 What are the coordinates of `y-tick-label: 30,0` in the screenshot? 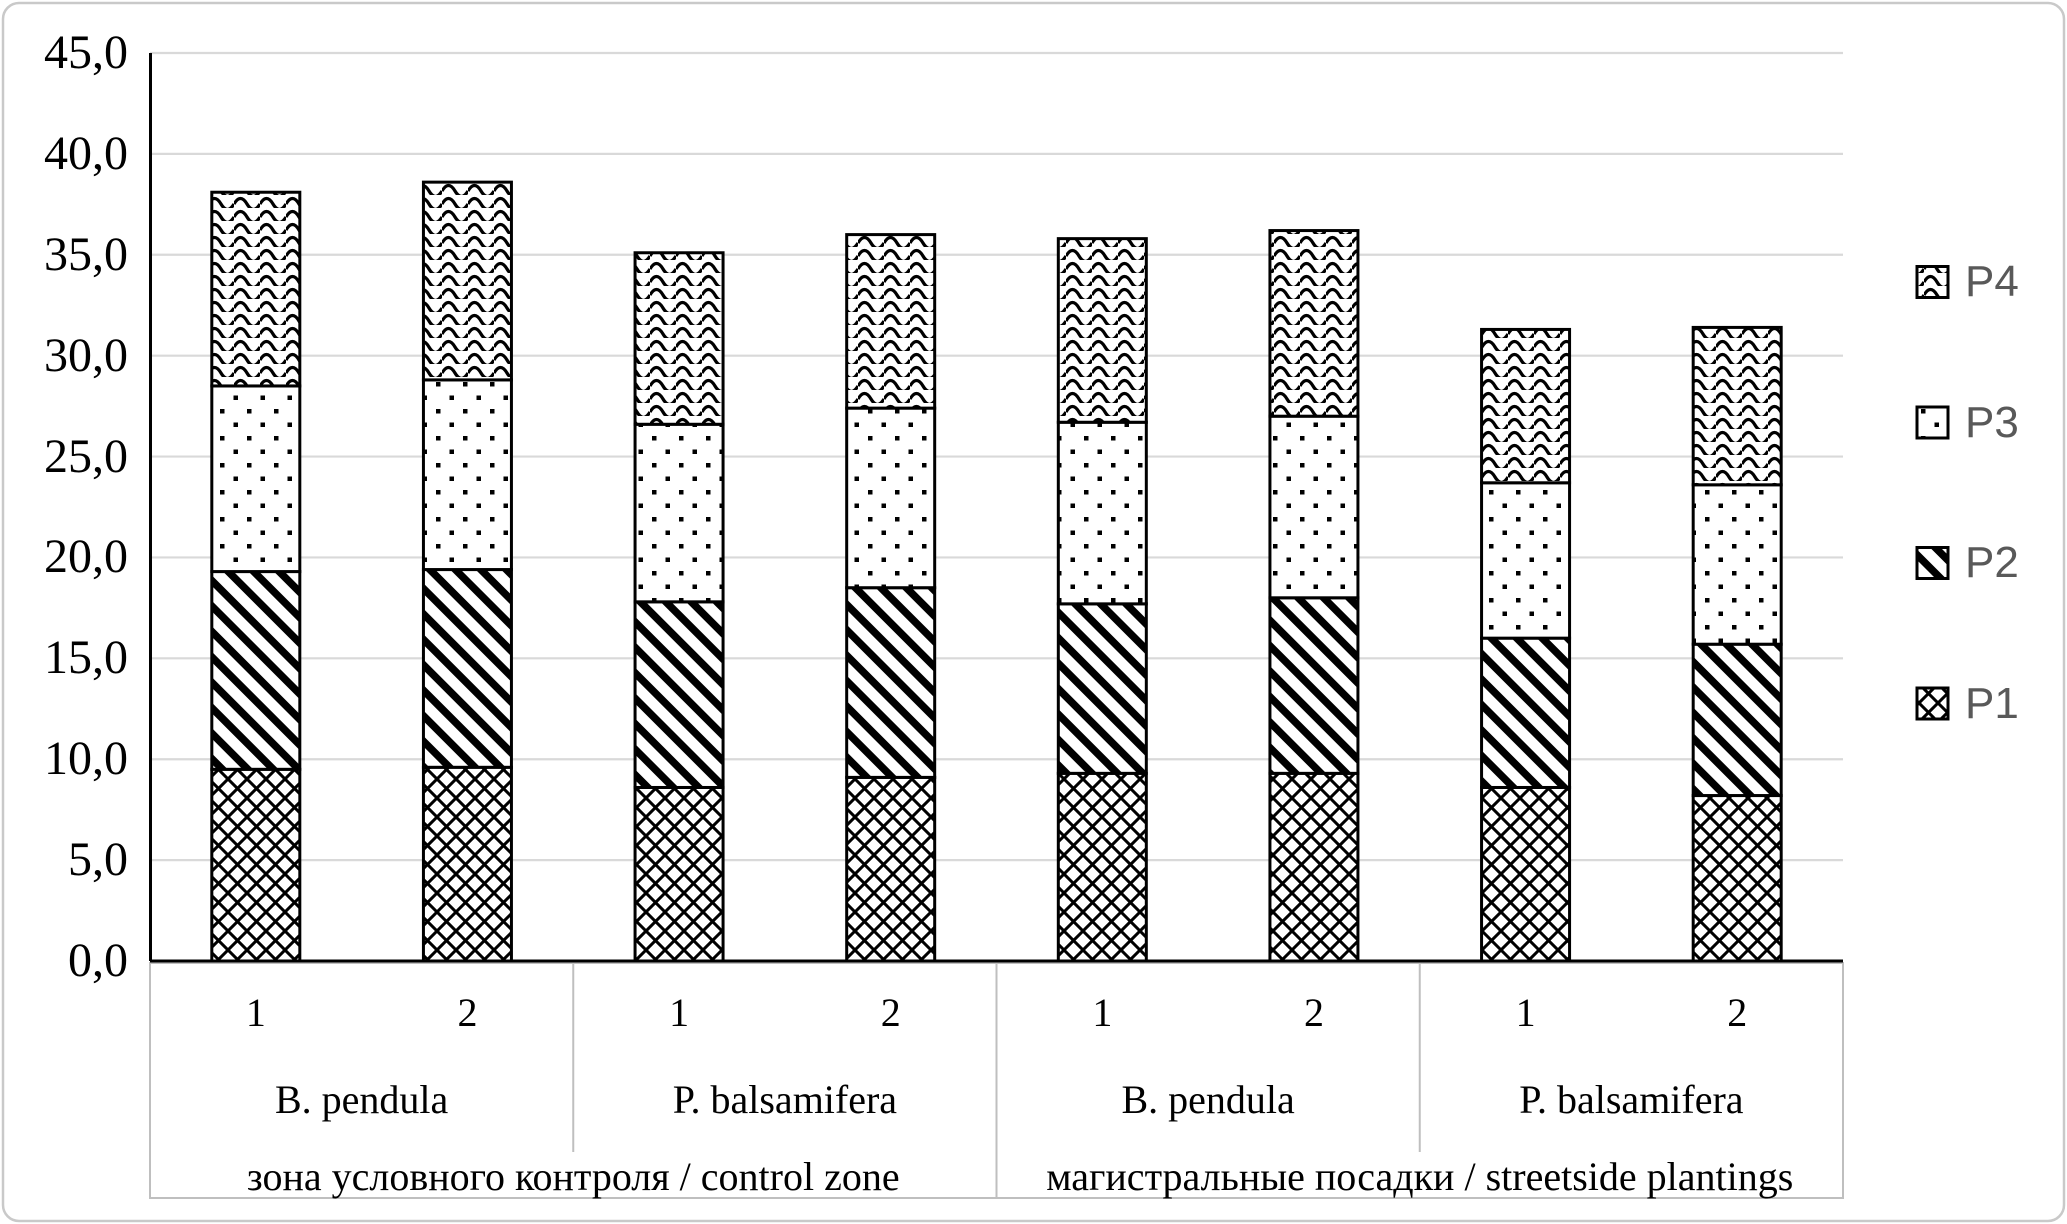 It's located at (86, 355).